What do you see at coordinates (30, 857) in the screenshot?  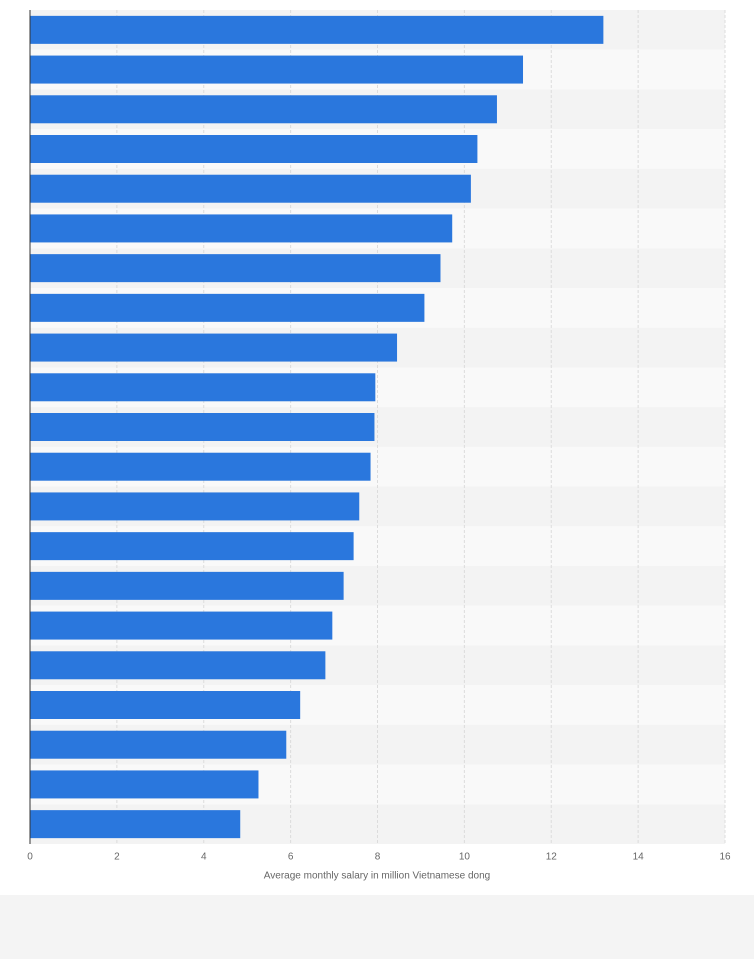 I see `x-tick-label: 0` at bounding box center [30, 857].